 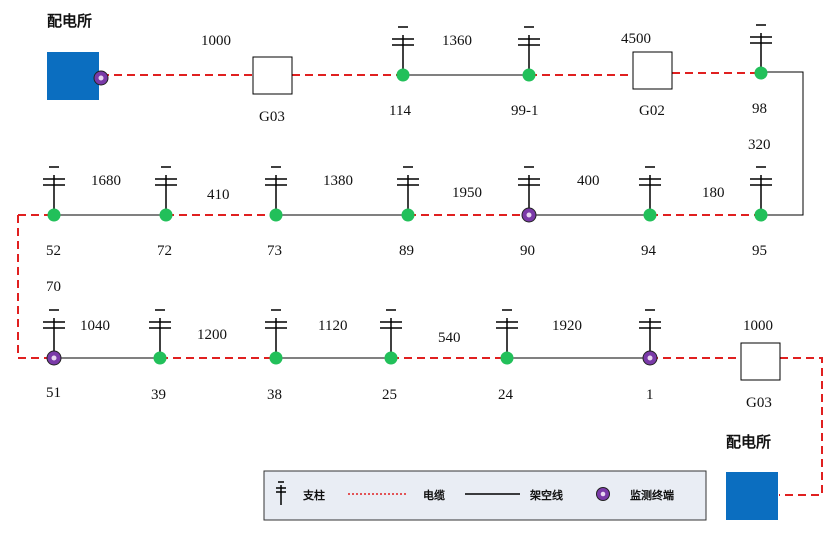 What do you see at coordinates (218, 195) in the screenshot?
I see `segment-length: 410` at bounding box center [218, 195].